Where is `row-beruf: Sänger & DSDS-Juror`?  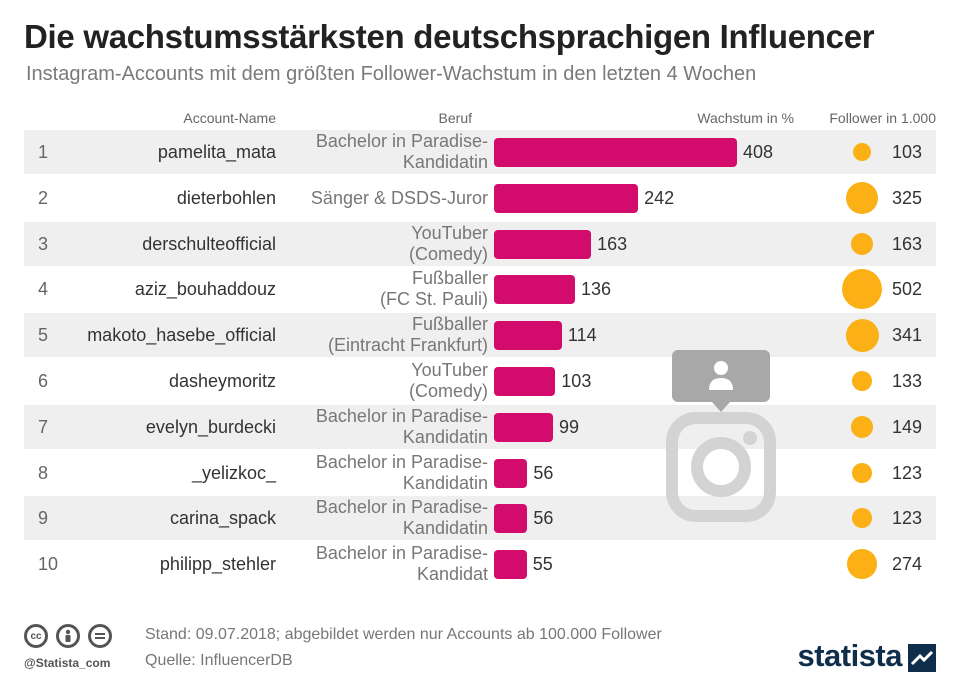 row-beruf: Sänger & DSDS-Juror is located at coordinates (399, 198).